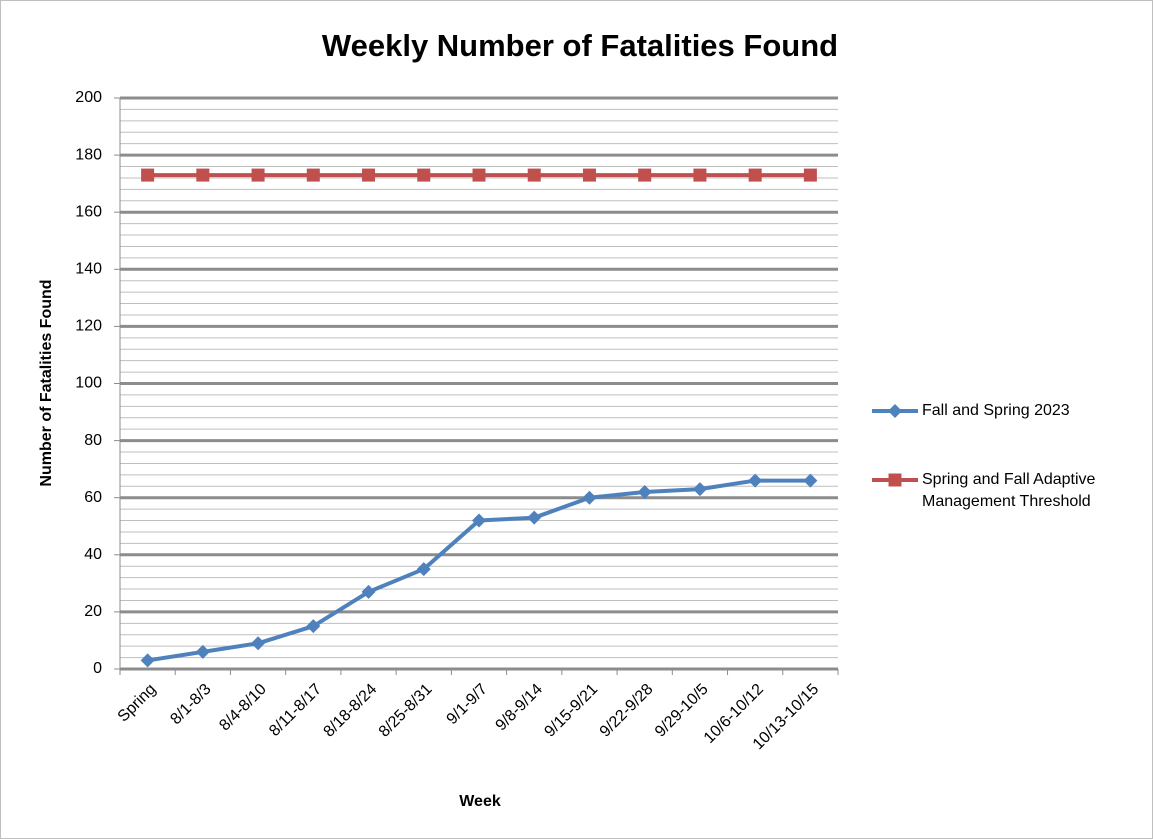 Image resolution: width=1153 pixels, height=839 pixels. What do you see at coordinates (46, 382) in the screenshot?
I see `y-axis-label: Number of Fatalities Found` at bounding box center [46, 382].